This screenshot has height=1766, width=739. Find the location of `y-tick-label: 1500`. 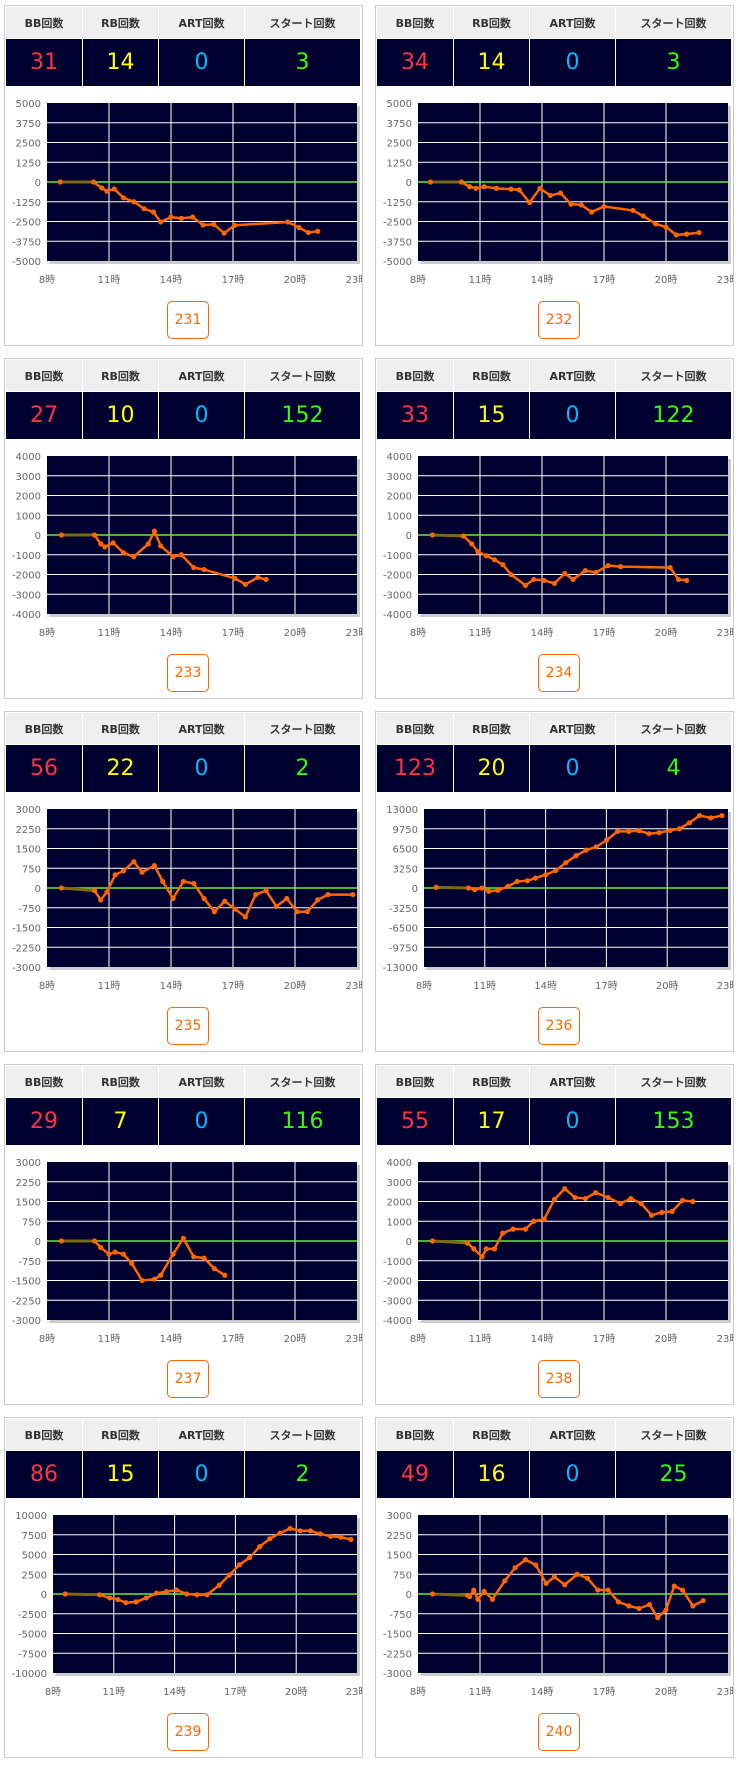

y-tick-label: 1500 is located at coordinates (399, 1556).